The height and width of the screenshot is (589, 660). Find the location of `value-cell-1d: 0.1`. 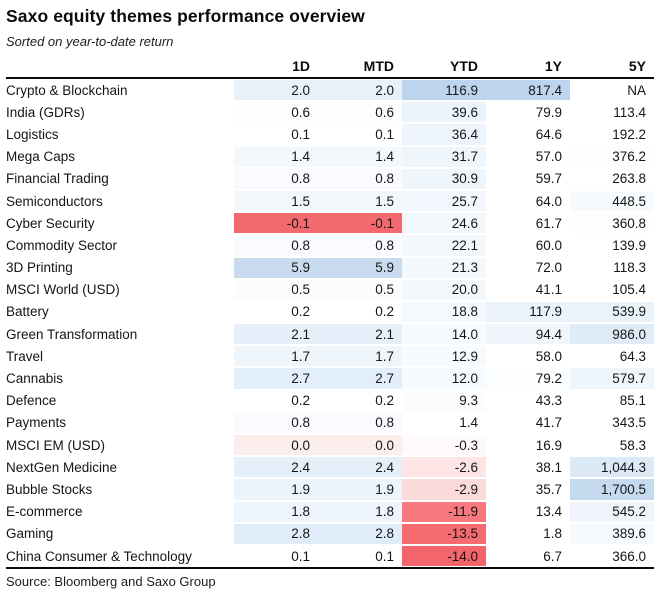

value-cell-1d: 0.1 is located at coordinates (276, 134).